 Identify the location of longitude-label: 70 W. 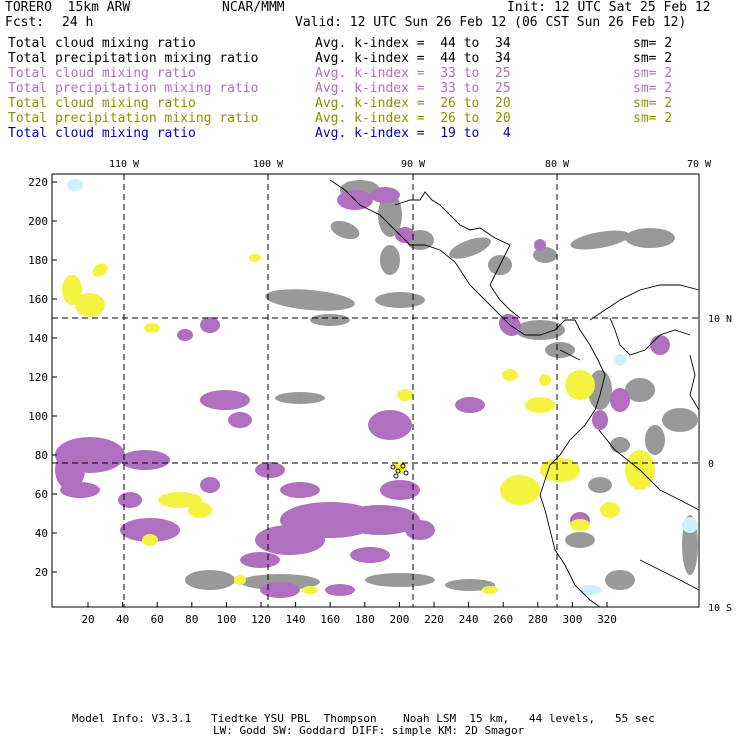
(699, 164).